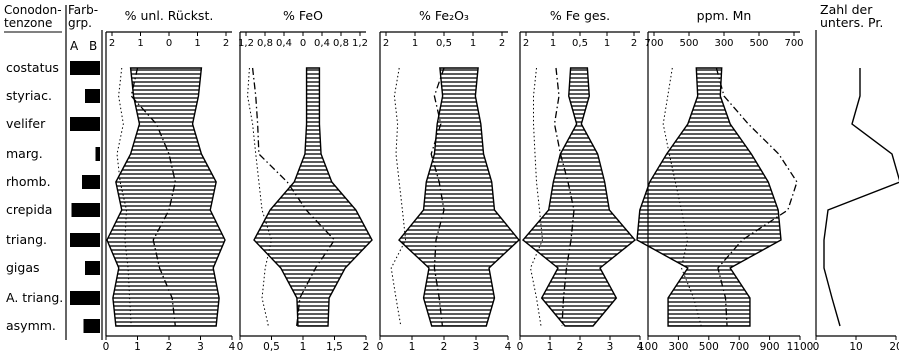 Image resolution: width=899 pixels, height=351 pixels. Describe the element at coordinates (24, 153) in the screenshot. I see `zone-label: marg.` at that location.